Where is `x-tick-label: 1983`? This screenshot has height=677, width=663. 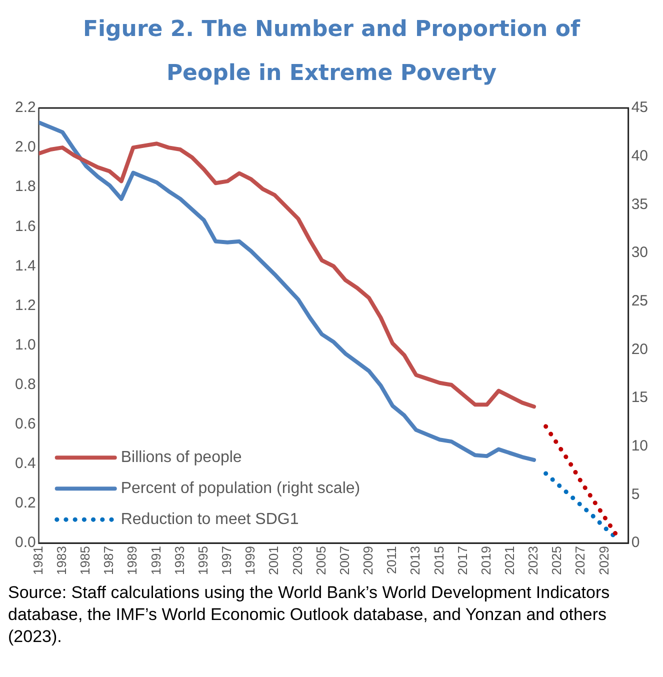 x-tick-label: 1983 is located at coordinates (62, 560).